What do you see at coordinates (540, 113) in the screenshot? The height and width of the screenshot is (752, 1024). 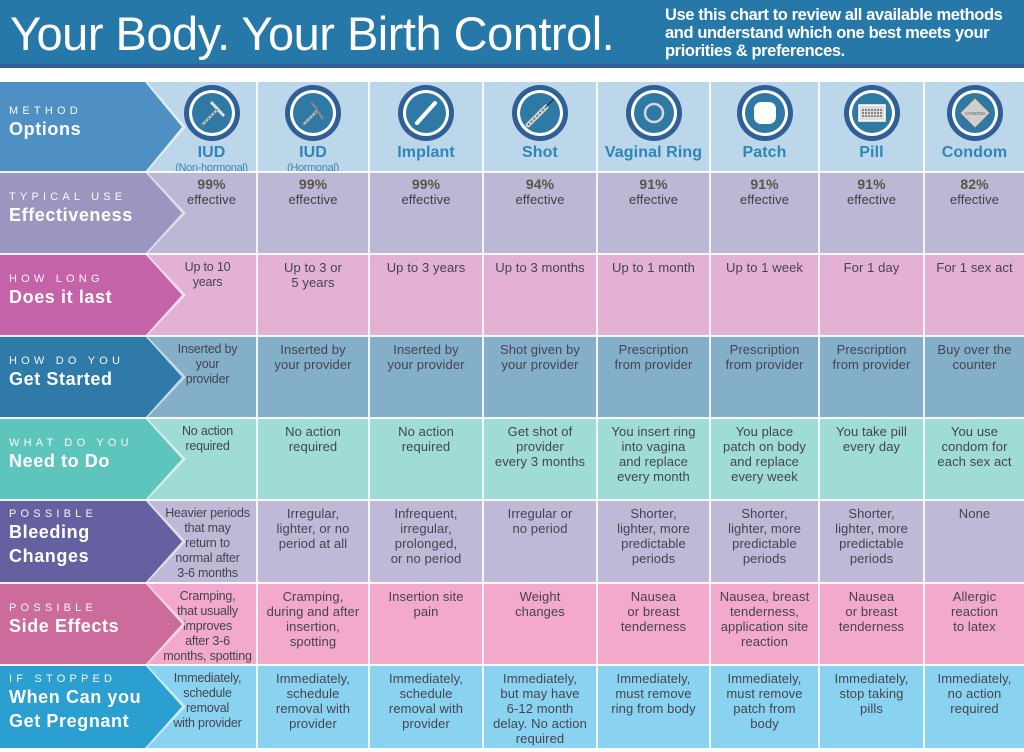 I see `syringe-icon` at bounding box center [540, 113].